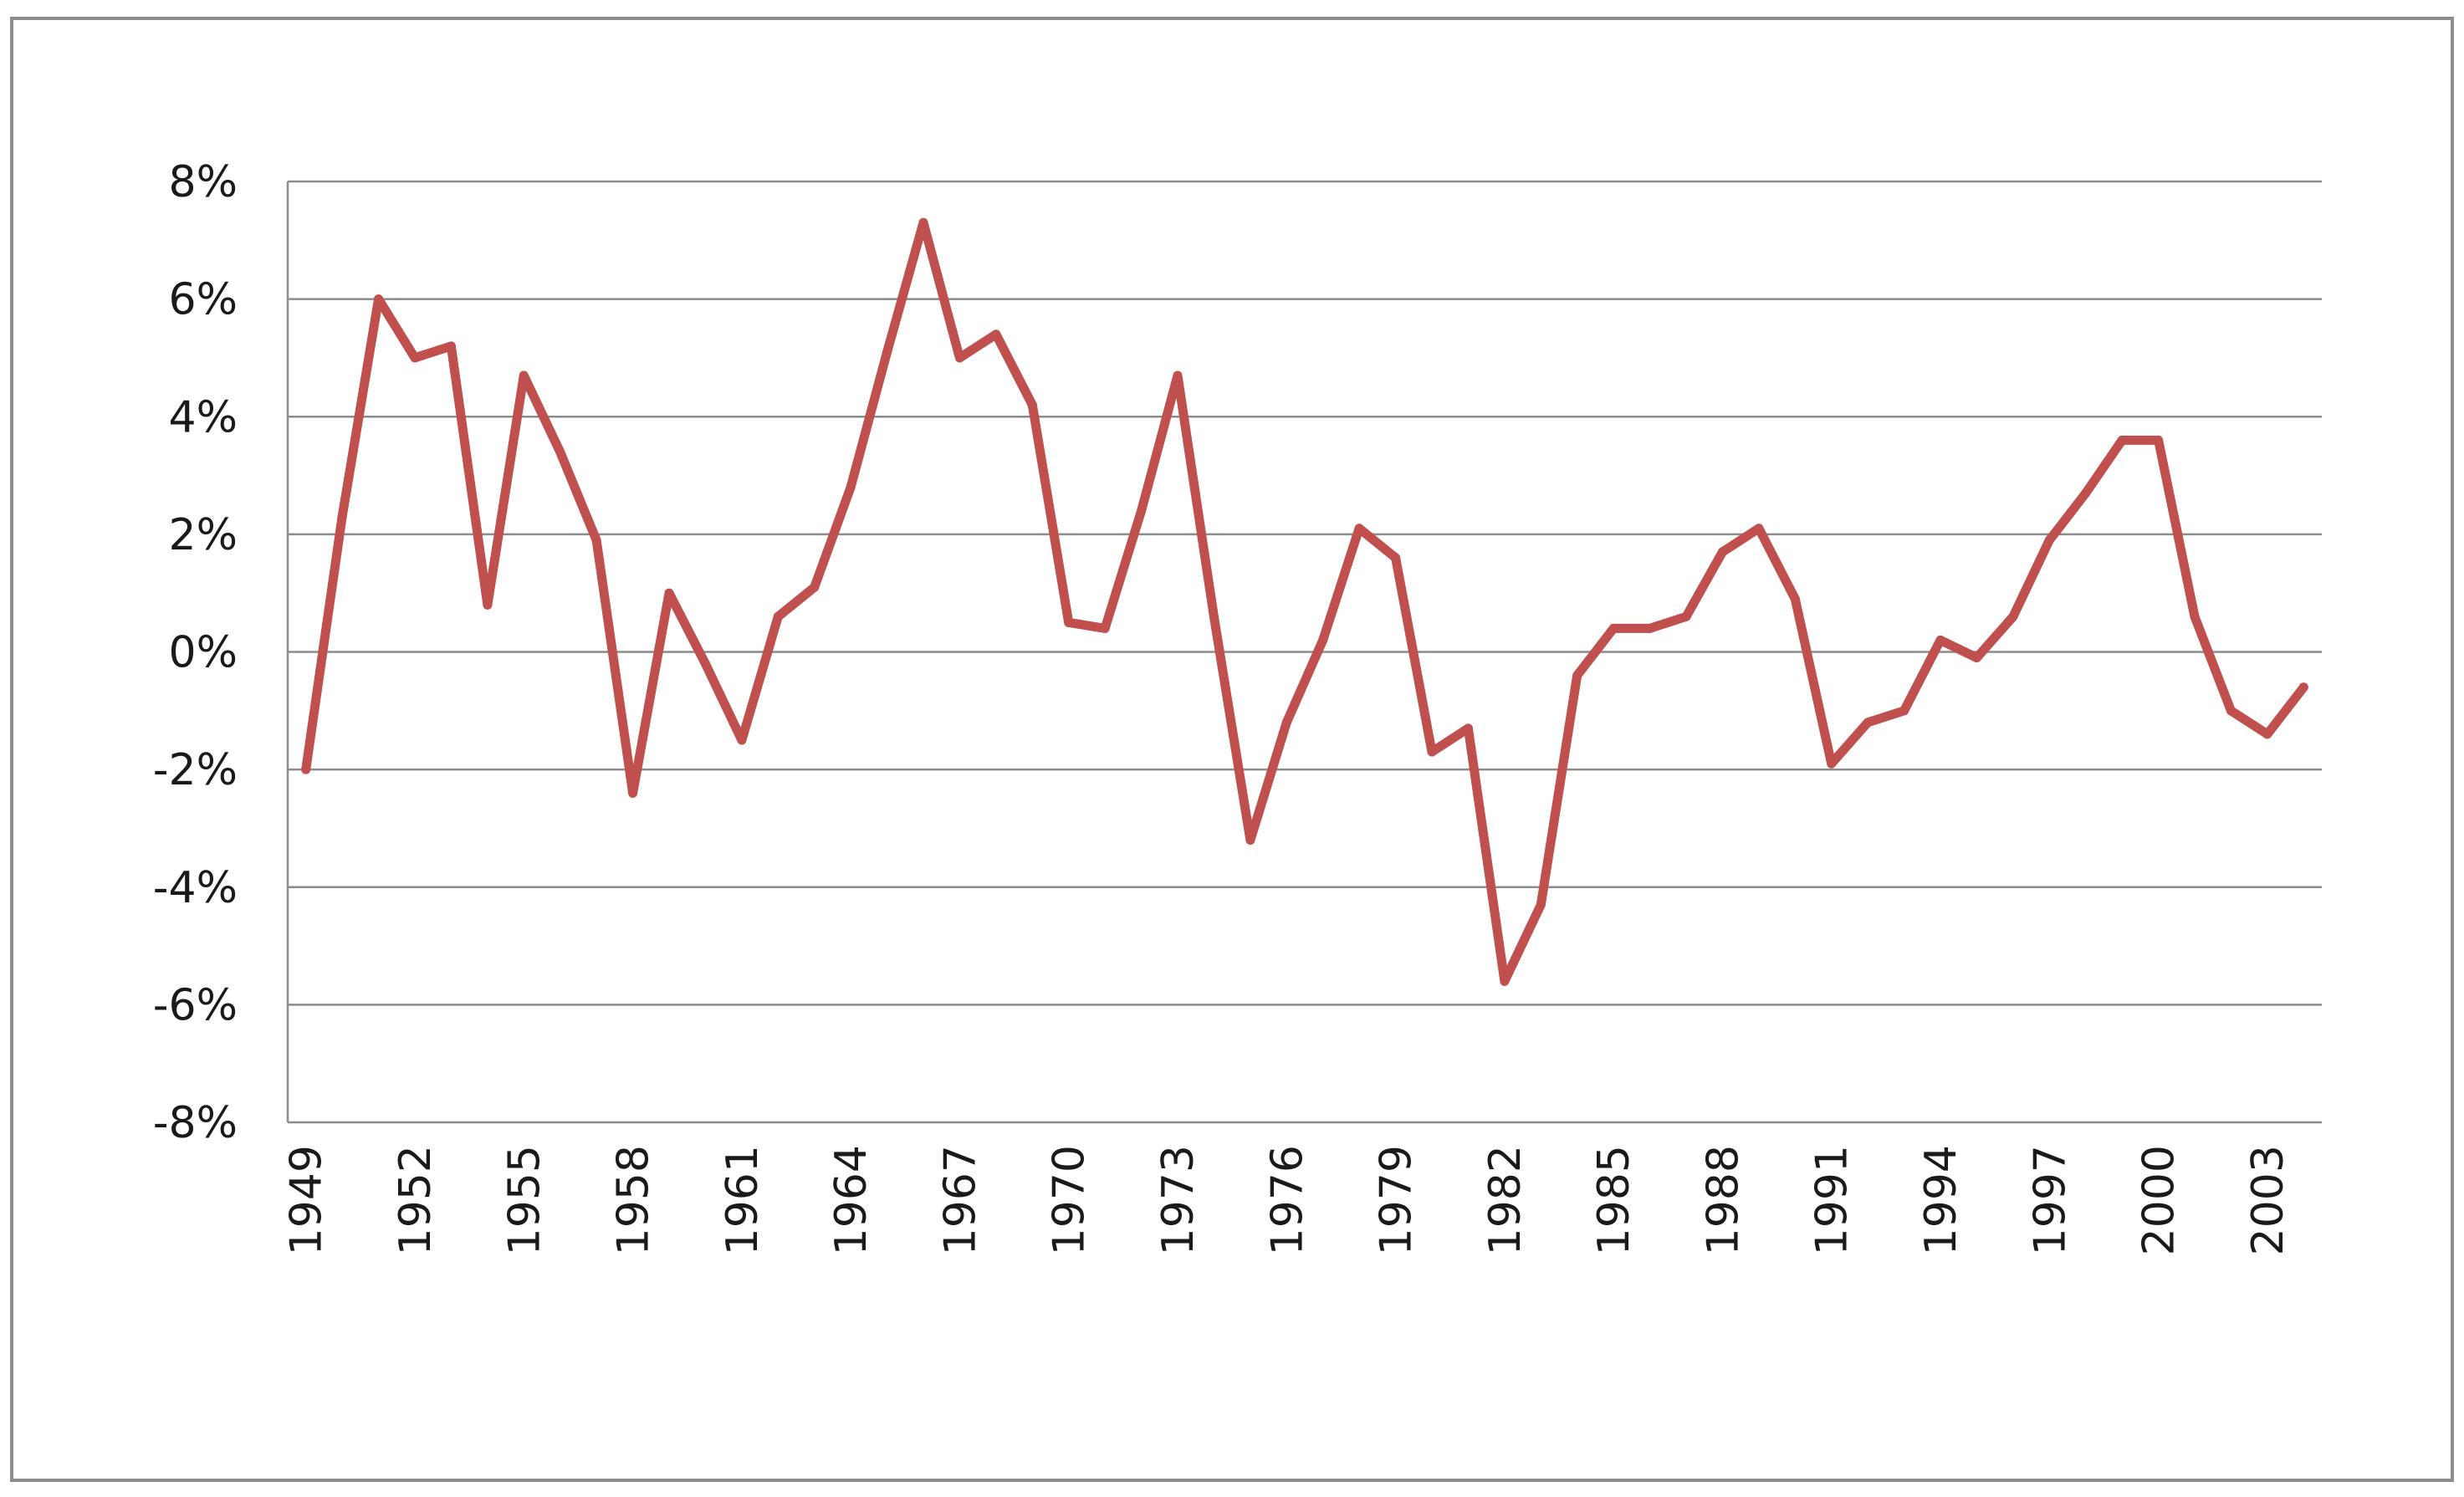 This screenshot has height=1497, width=2464. Describe the element at coordinates (195, 888) in the screenshot. I see `y-tick-label: -4%` at that location.